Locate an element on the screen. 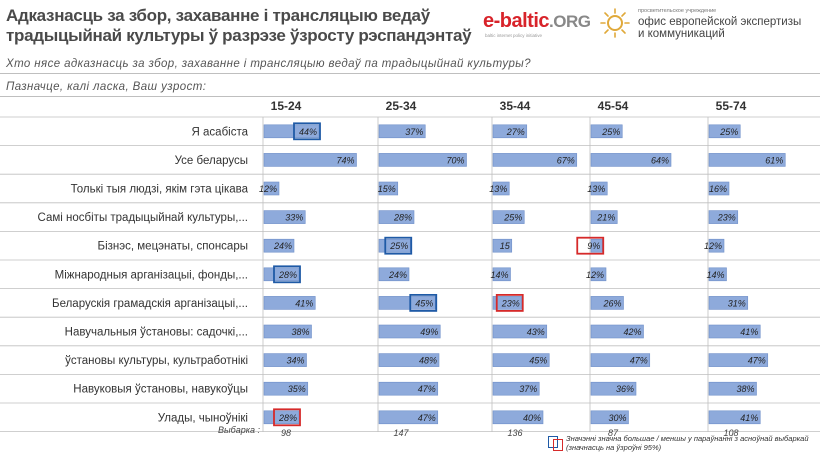 The height and width of the screenshot is (458, 820). data-label: 25% is located at coordinates (728, 132).